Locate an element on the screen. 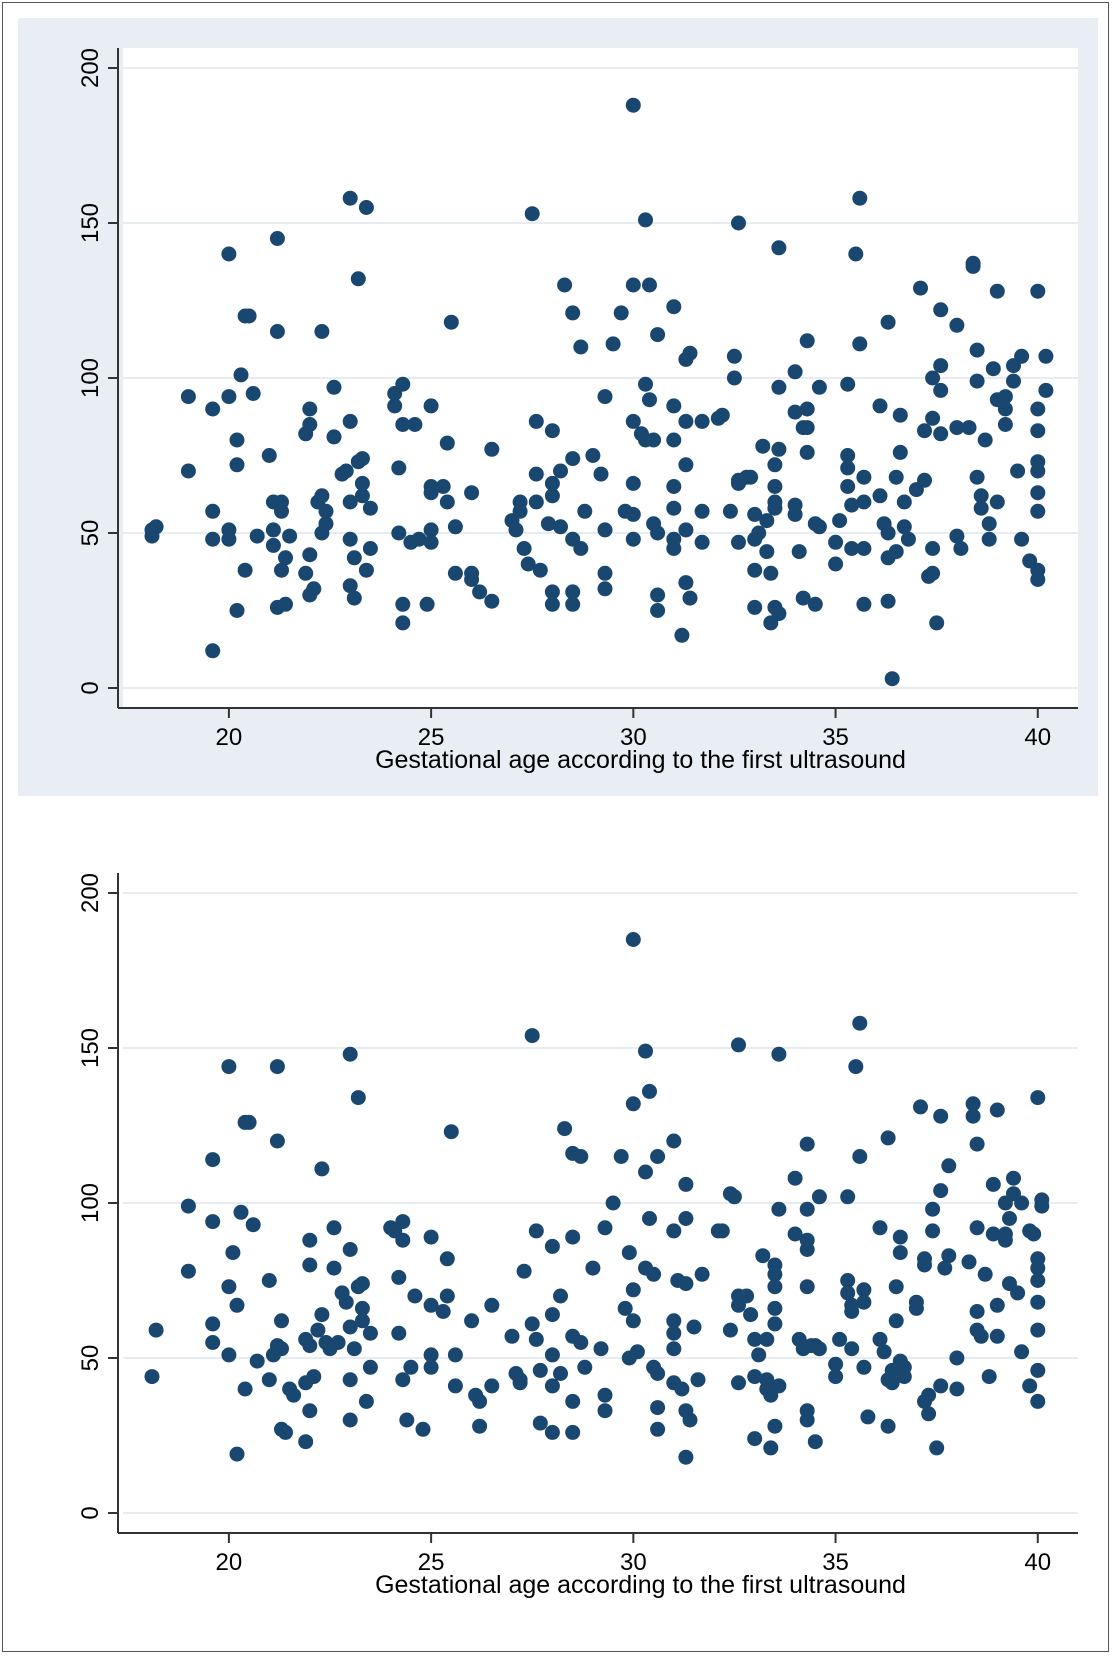 The width and height of the screenshot is (1113, 1656). y-tick-label: 100 is located at coordinates (90, 378).